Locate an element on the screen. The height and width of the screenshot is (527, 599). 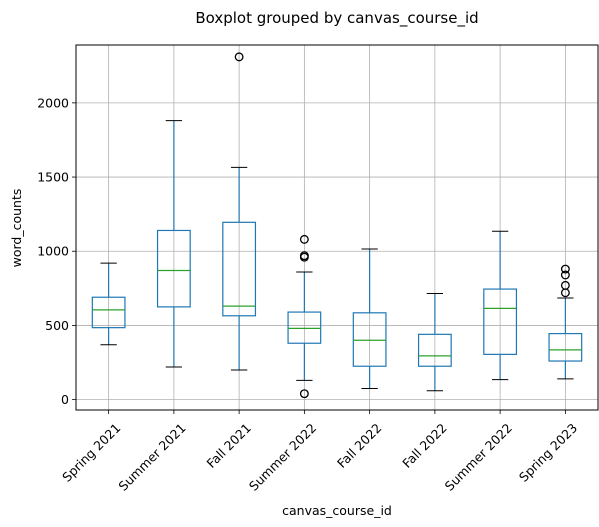
y-tick-label: 500 is located at coordinates (57, 325).